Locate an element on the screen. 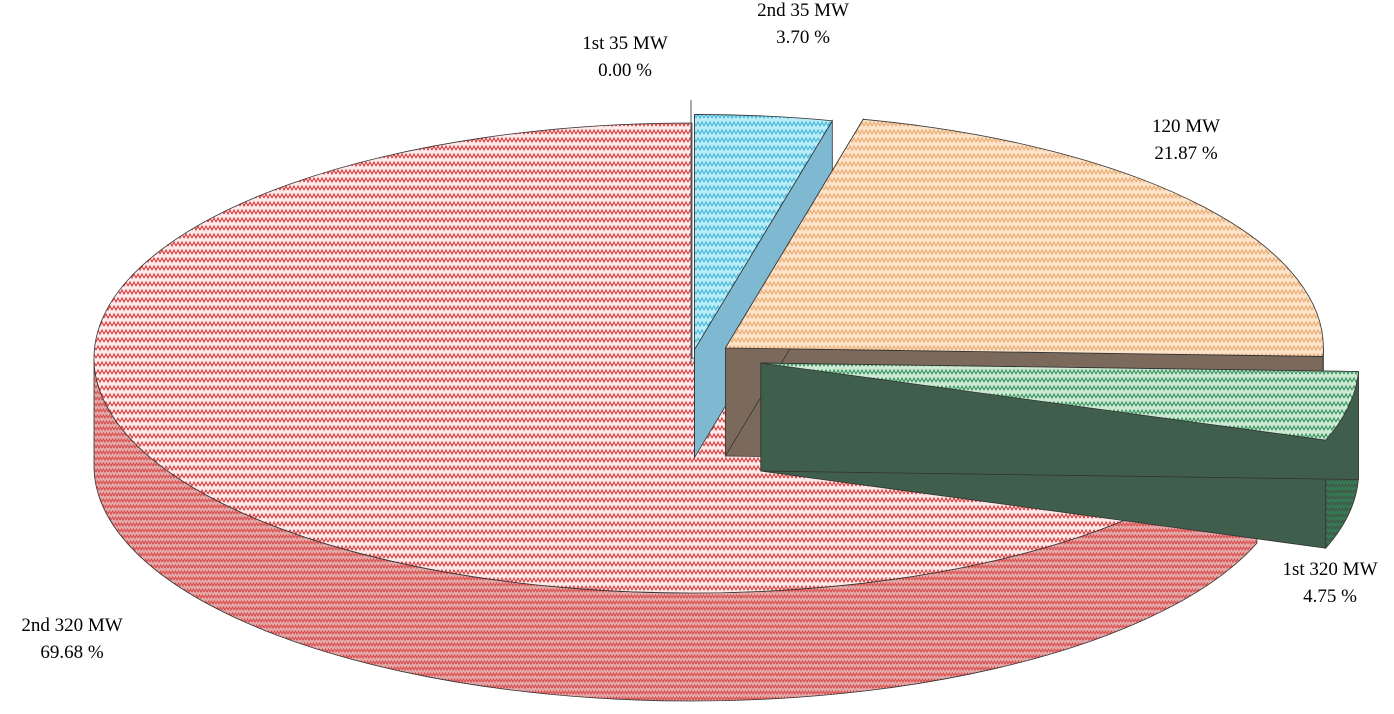 Image resolution: width=1394 pixels, height=714 pixels. slice-value-120mw: 21.87 % is located at coordinates (1186, 153).